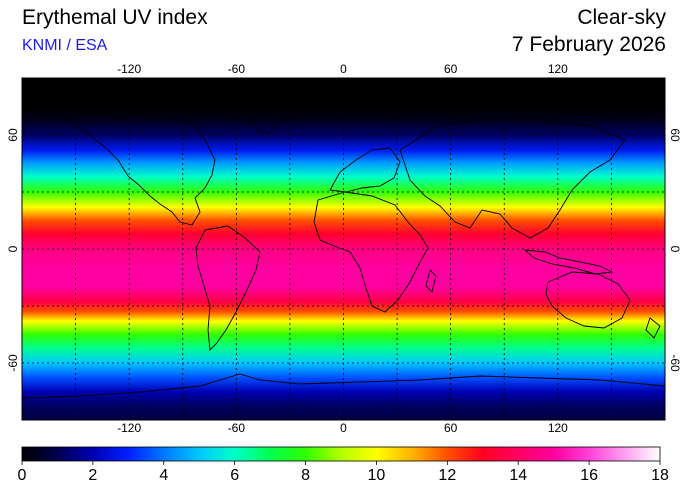  Describe the element at coordinates (451, 428) in the screenshot. I see `lon-tick-label-bottom: 60` at that location.